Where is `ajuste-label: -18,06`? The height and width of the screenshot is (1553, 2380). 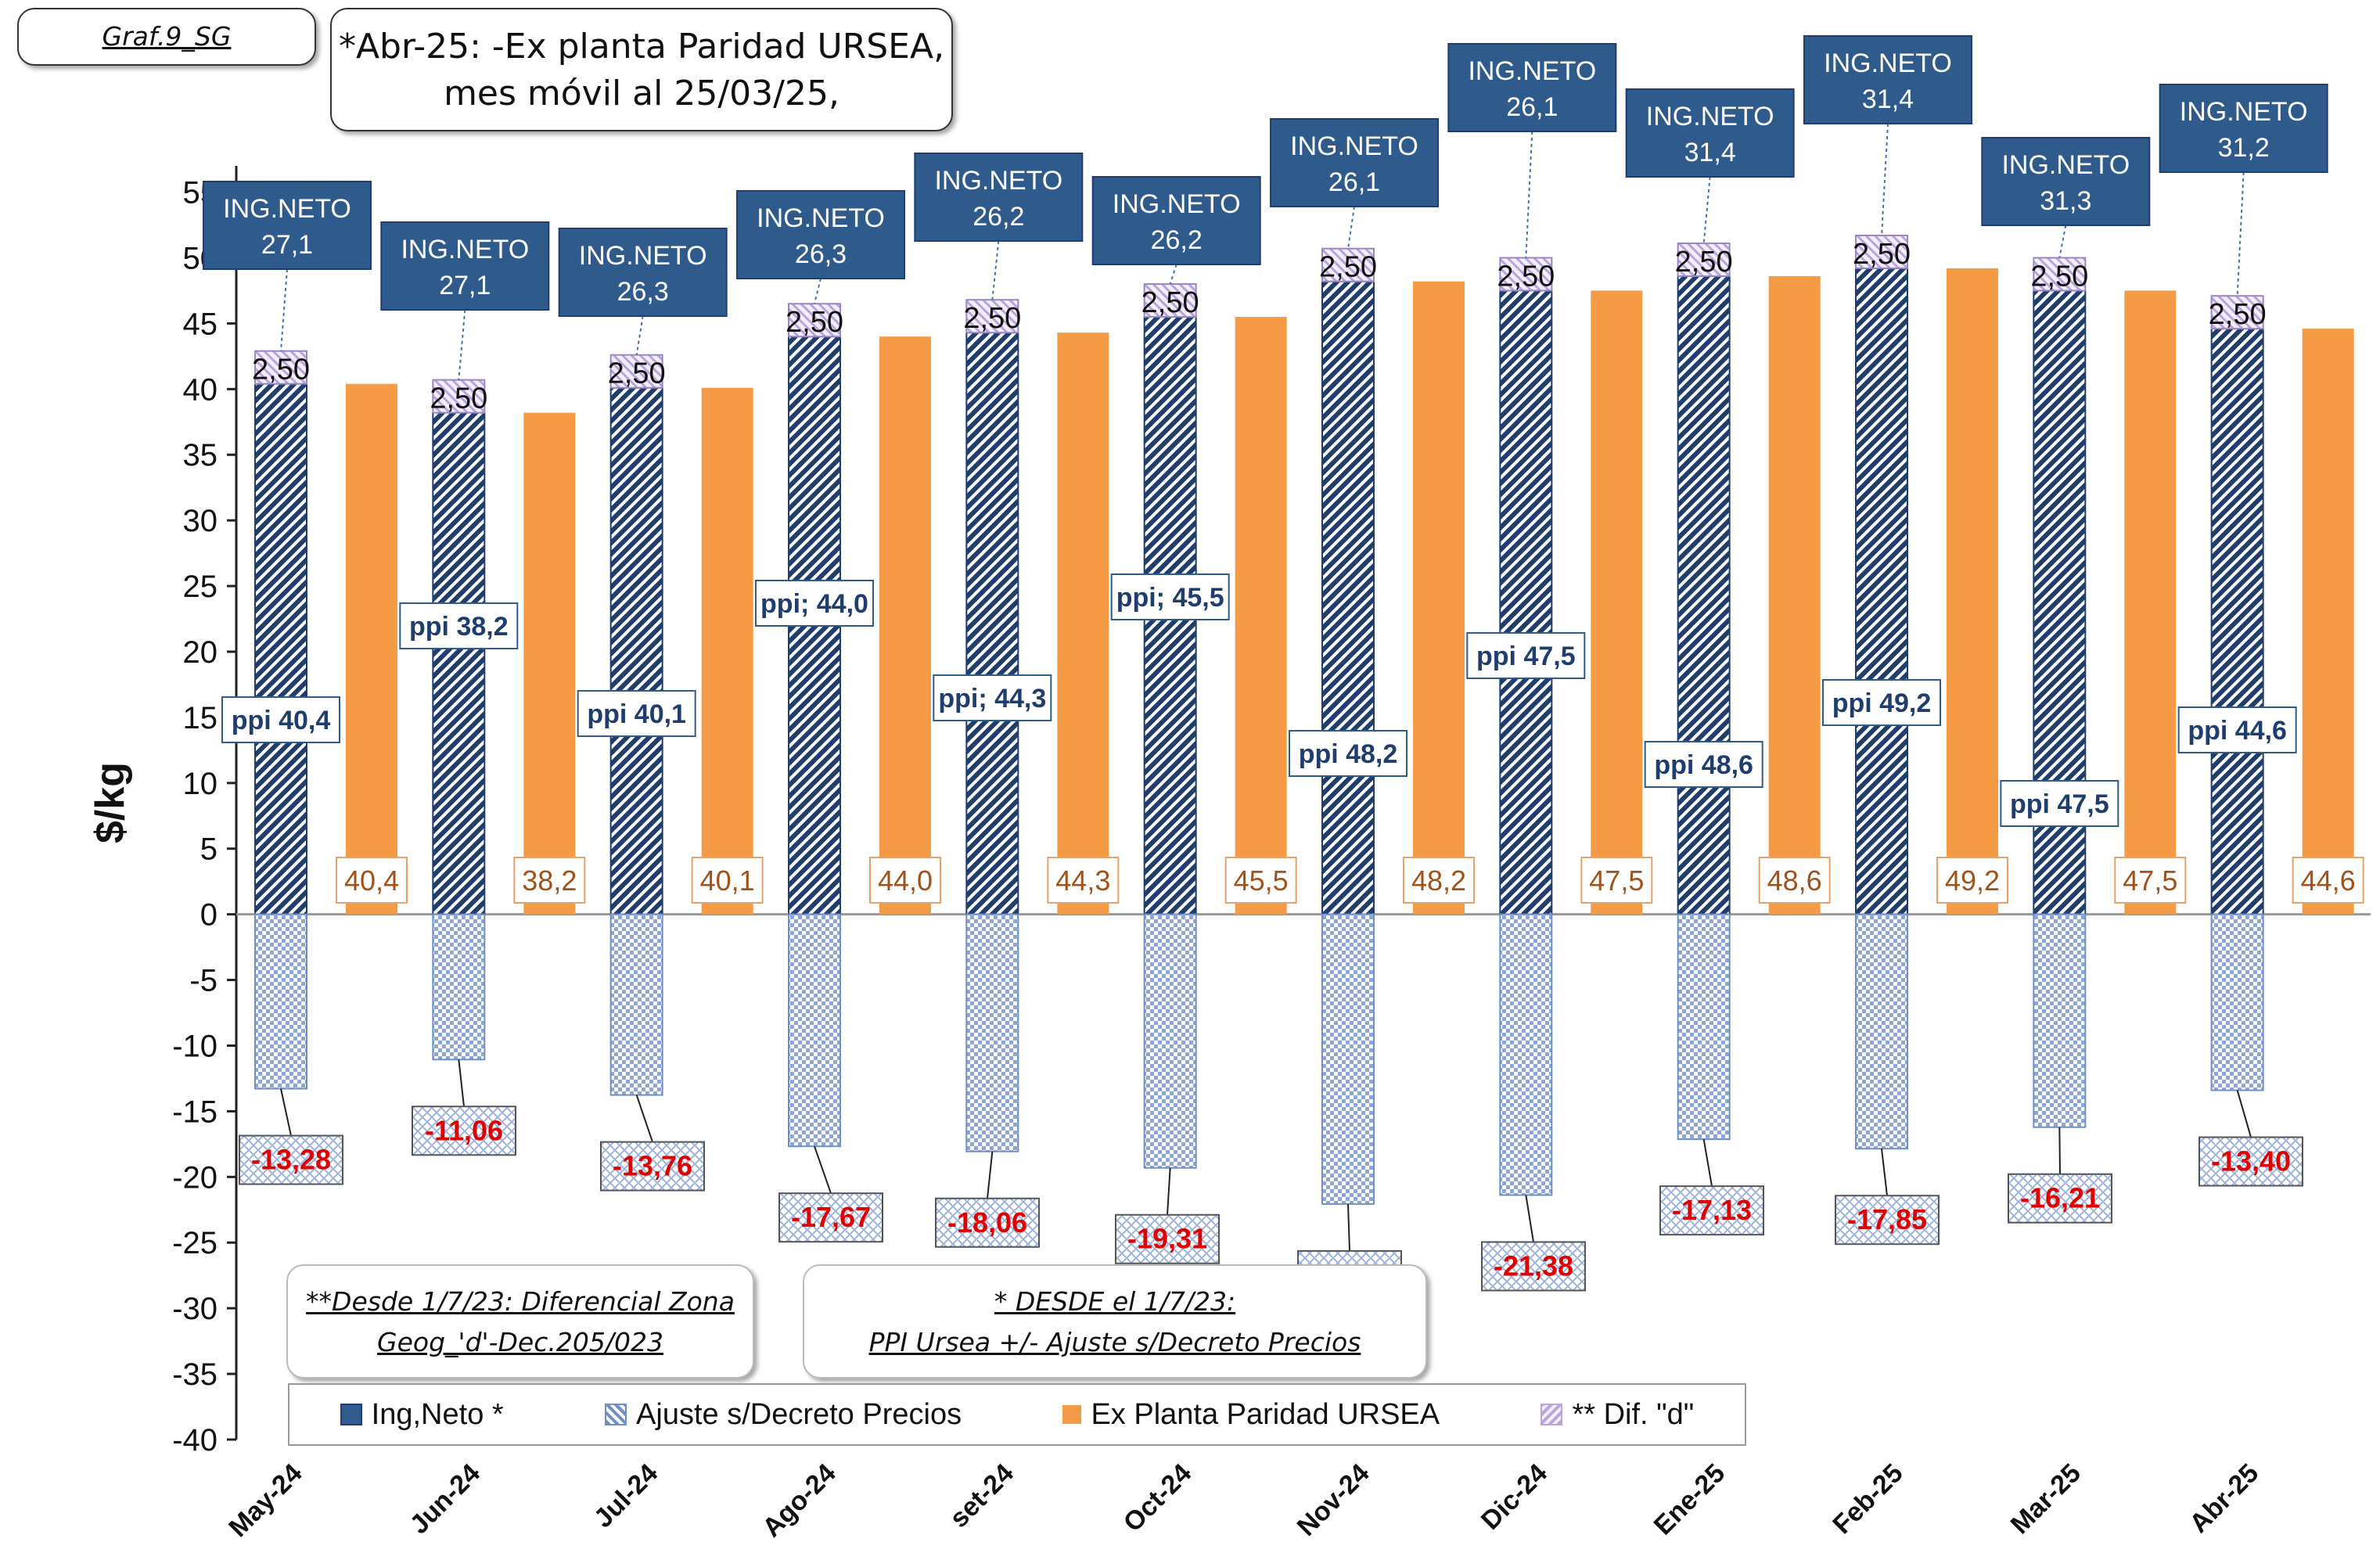 ajuste-label: -18,06 is located at coordinates (987, 1222).